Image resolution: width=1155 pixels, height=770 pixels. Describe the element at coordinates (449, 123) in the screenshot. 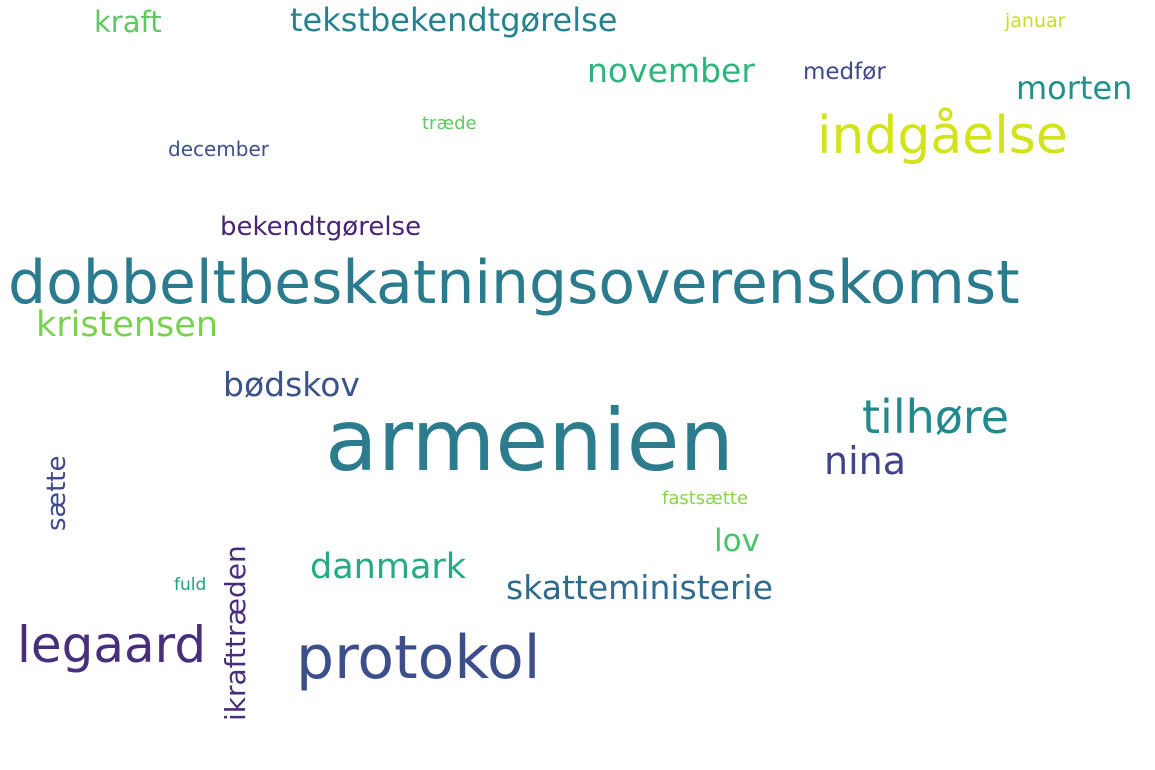

I see `word-traede: træde` at that location.